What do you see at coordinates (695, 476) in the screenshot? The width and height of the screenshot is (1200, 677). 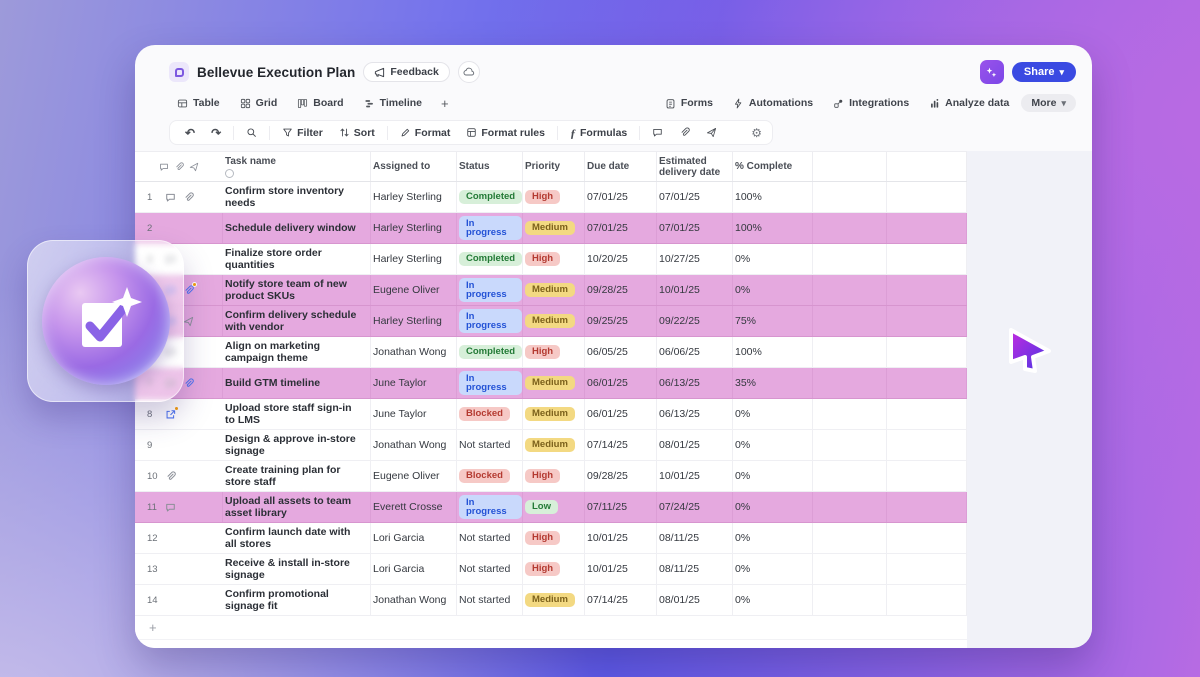 I see `estimated-delivery-cell: 10/01/25` at bounding box center [695, 476].